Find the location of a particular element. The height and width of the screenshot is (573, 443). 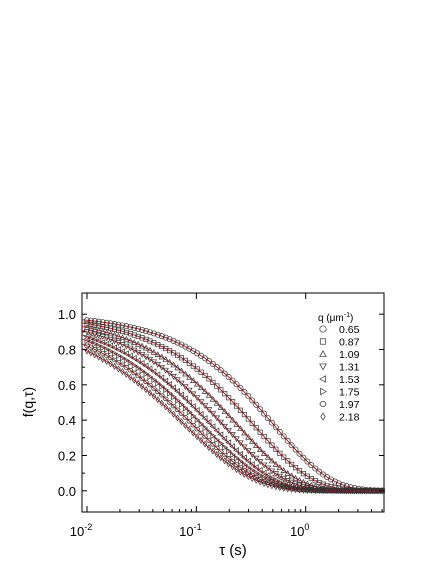

legend-label: 1.53 is located at coordinates (349, 380).